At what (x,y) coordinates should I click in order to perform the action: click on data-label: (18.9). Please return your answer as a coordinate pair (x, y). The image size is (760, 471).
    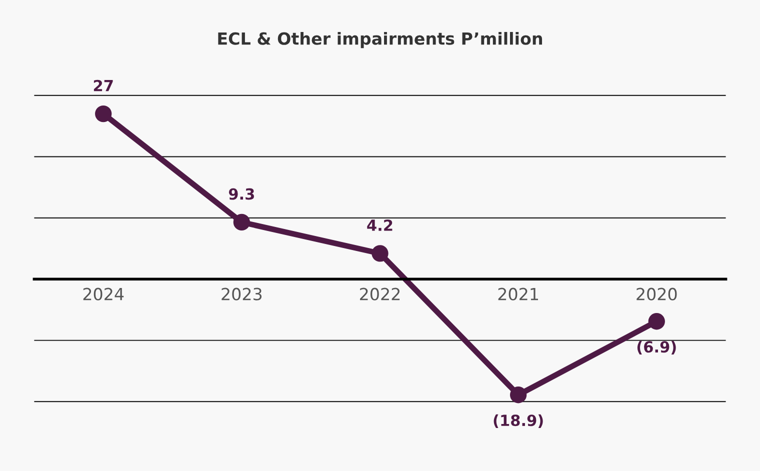
    Looking at the image, I should click on (518, 421).